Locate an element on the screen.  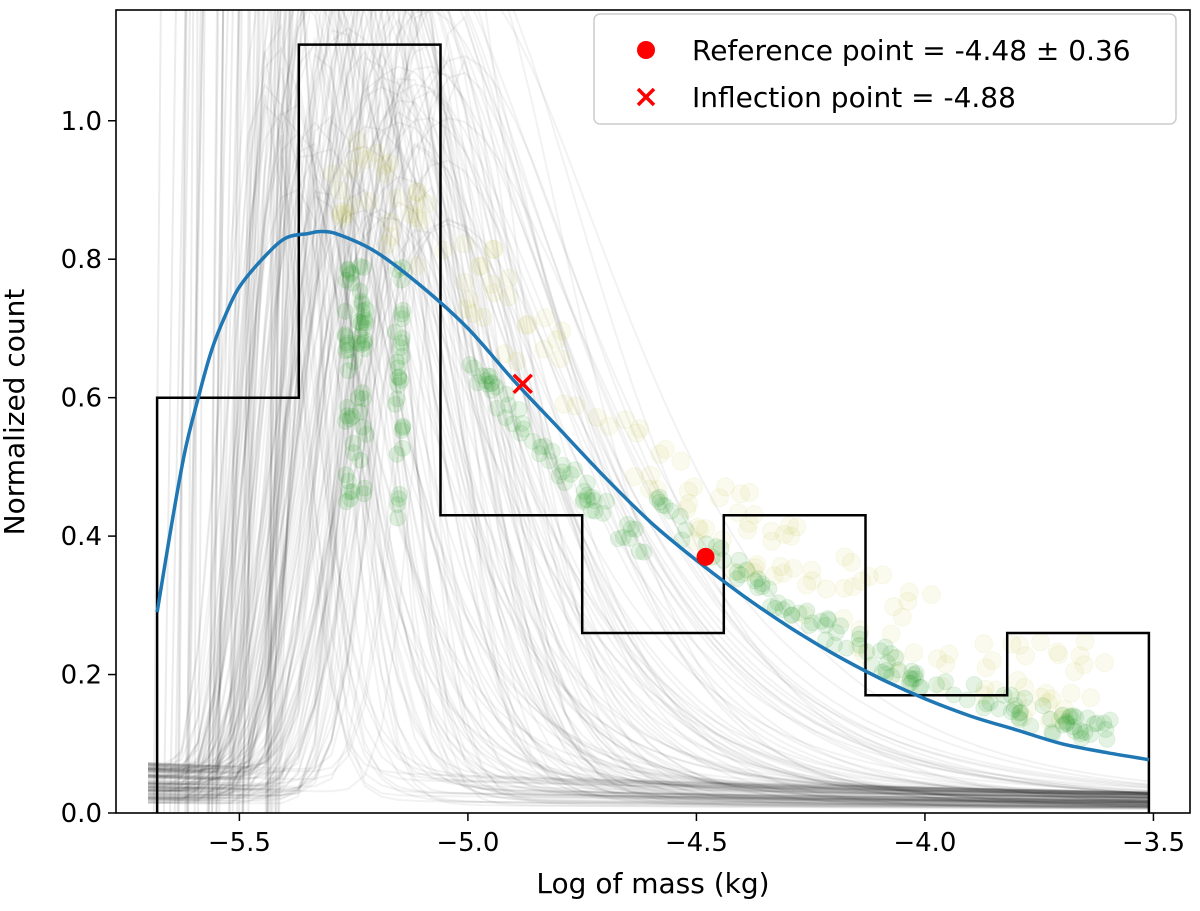
y-tick-label: 1.0 is located at coordinates (81, 122).